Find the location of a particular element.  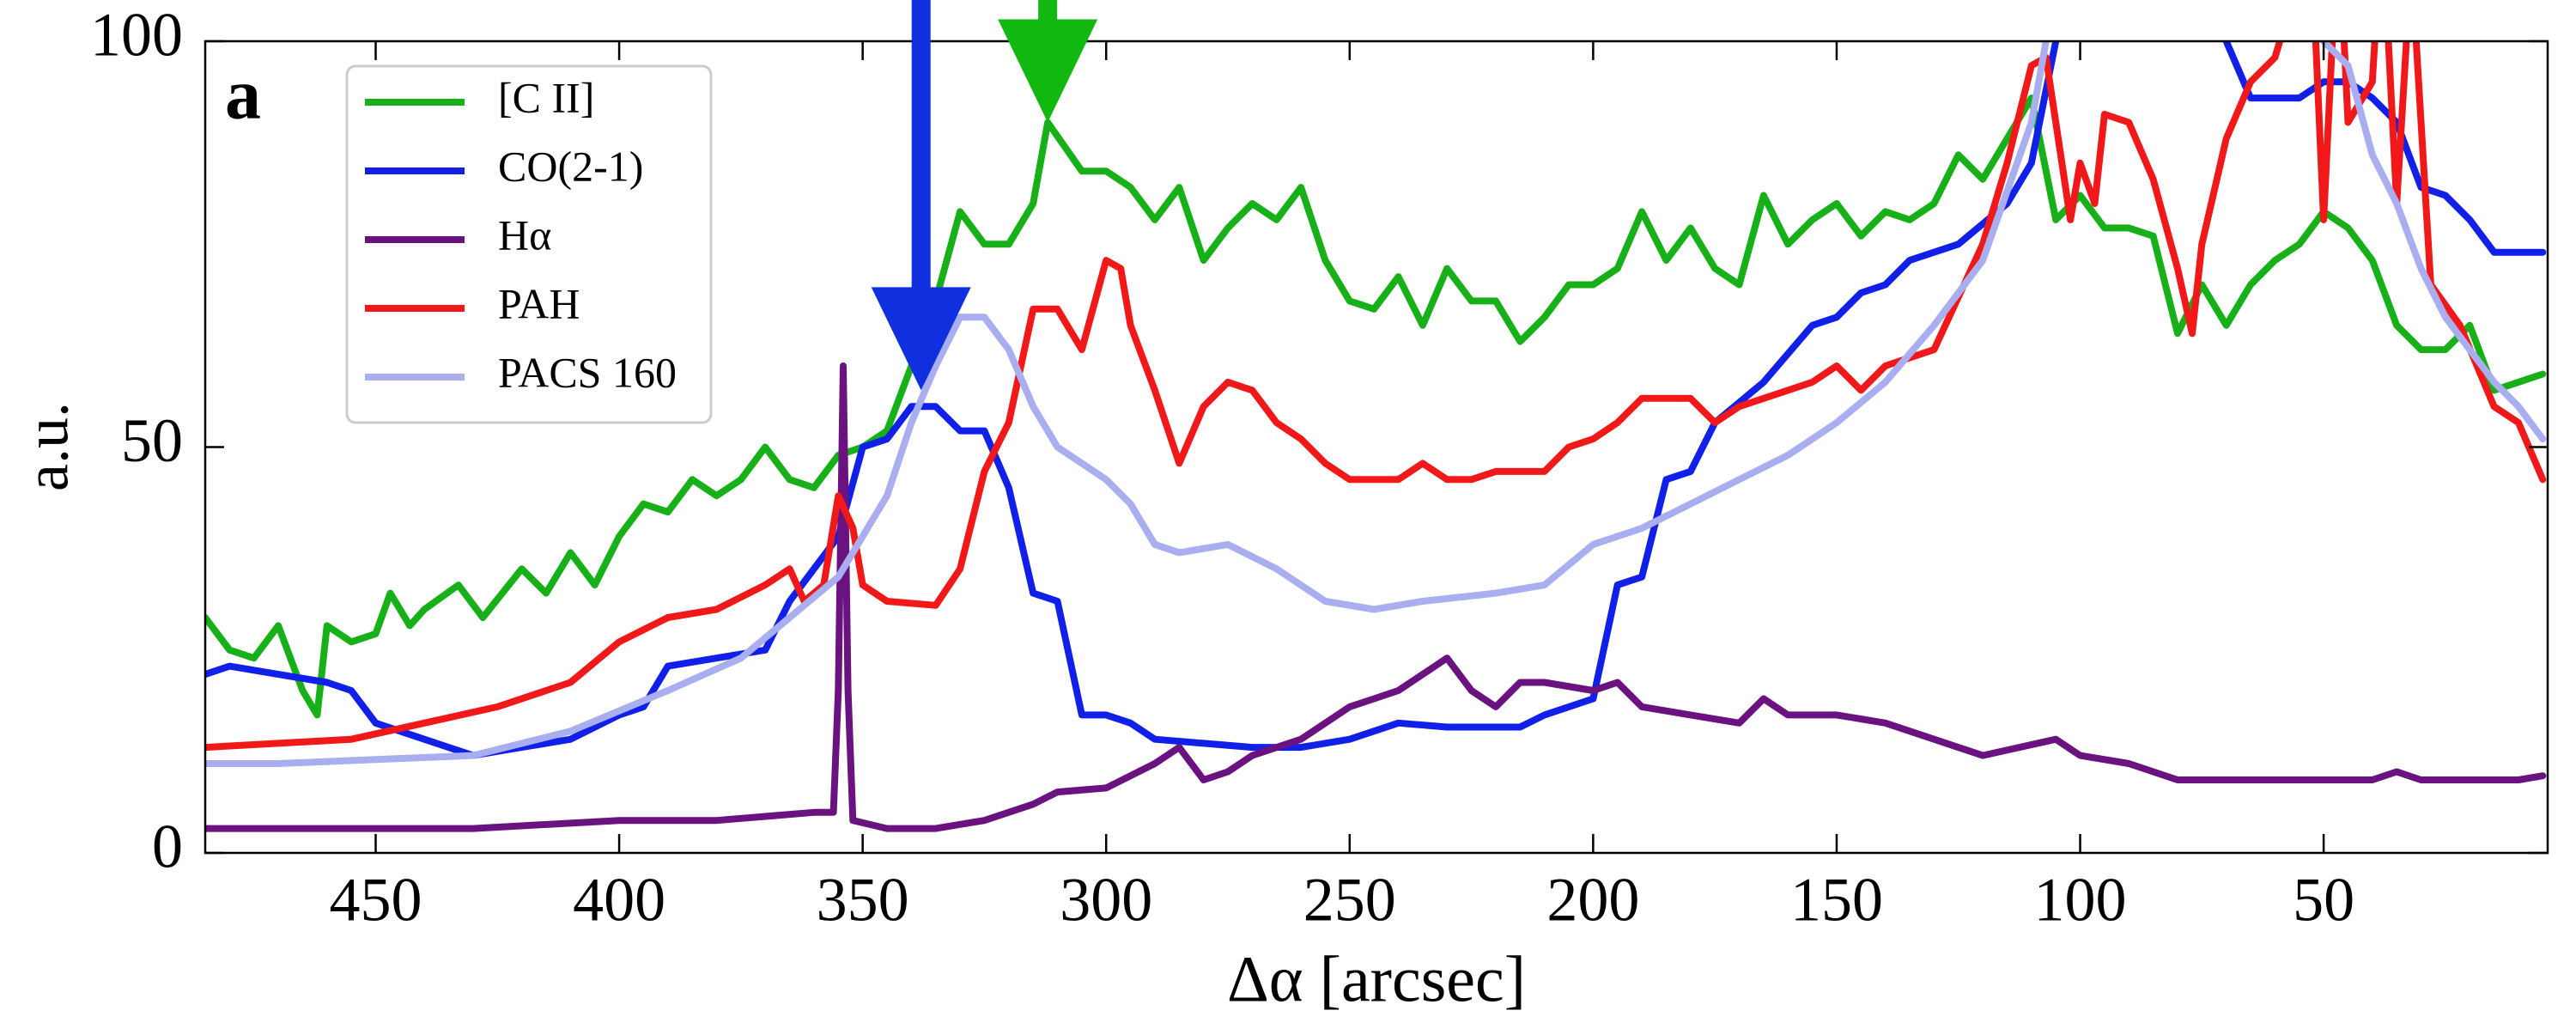

x-axis-label: Δα [arcsec] is located at coordinates (1376, 979).